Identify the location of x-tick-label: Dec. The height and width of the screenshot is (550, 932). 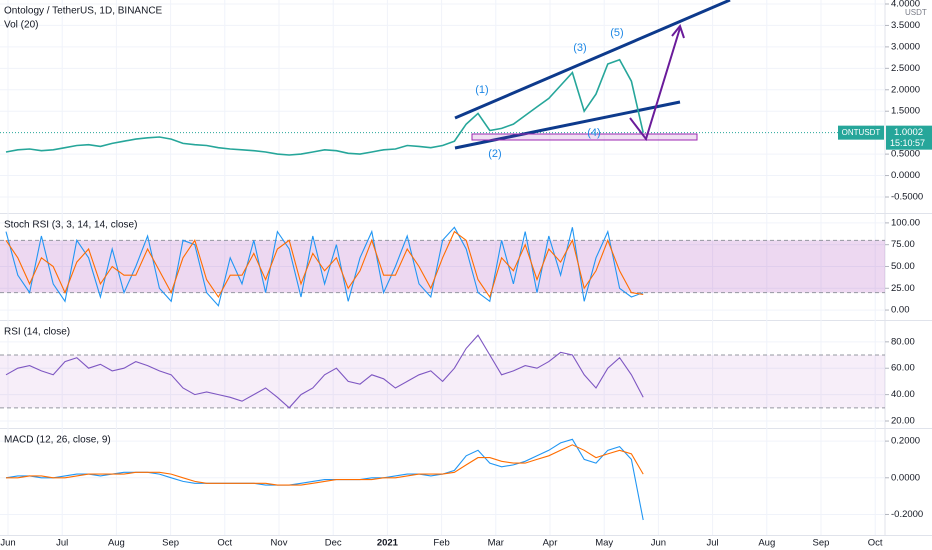
(333, 543).